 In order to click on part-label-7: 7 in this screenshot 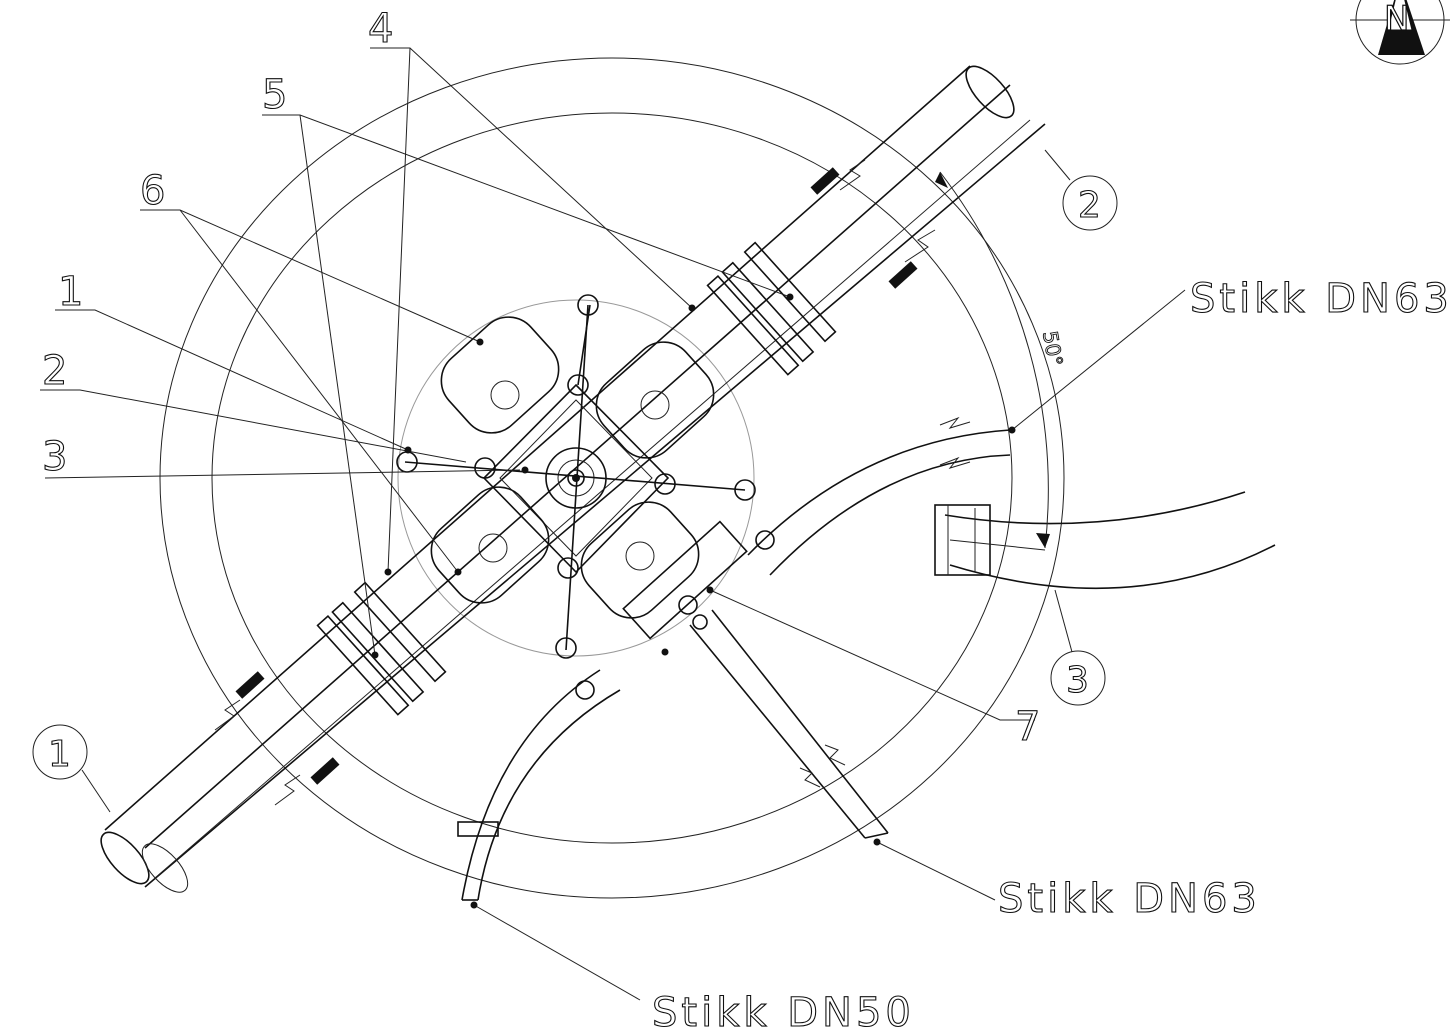, I will do `click(1027, 727)`.